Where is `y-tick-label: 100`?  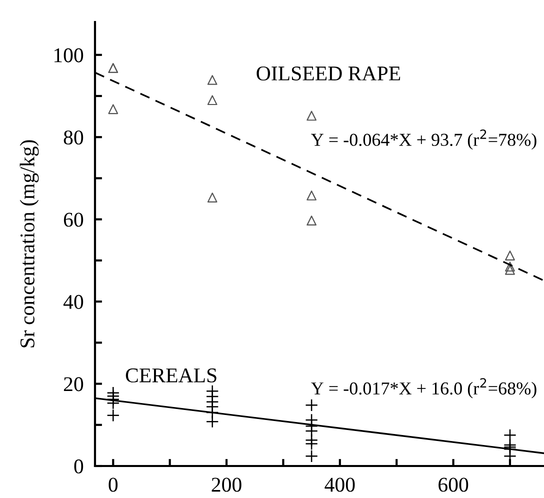 y-tick-label: 100 is located at coordinates (69, 55).